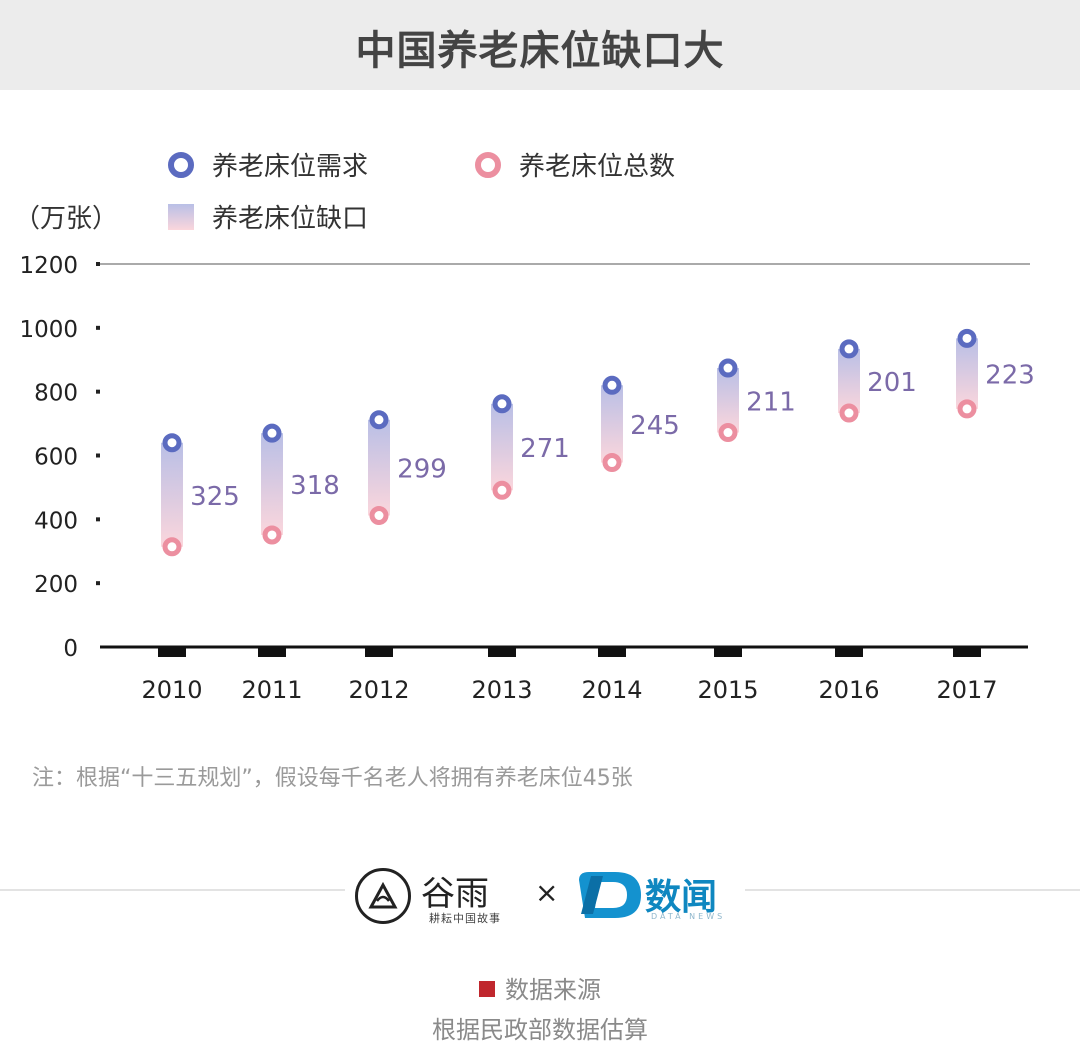  Describe the element at coordinates (378, 690) in the screenshot. I see `x-tick-label: 2012` at that location.